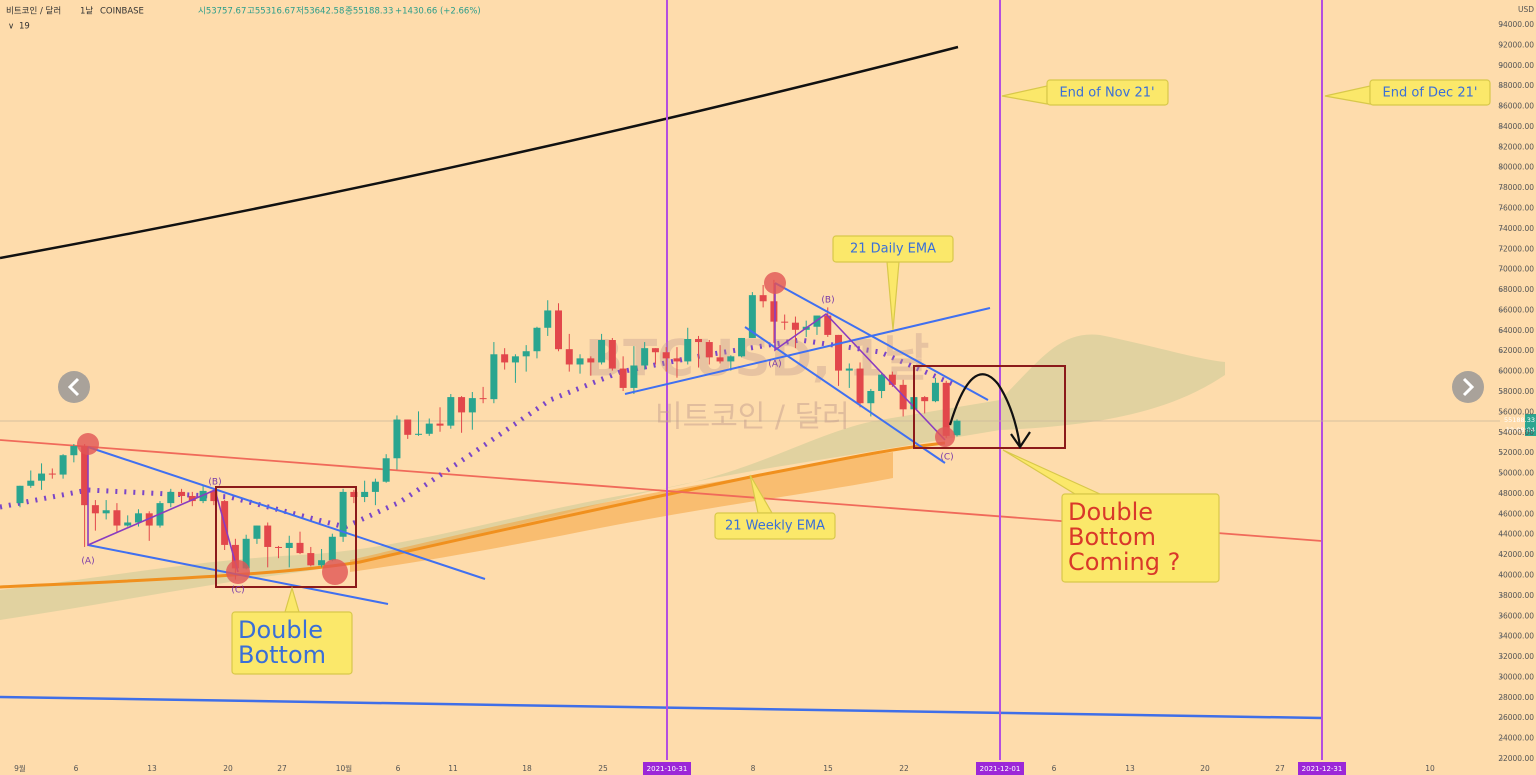 The height and width of the screenshot is (775, 1536). I want to click on y-tick-label: 22000.00, so click(1516, 758).